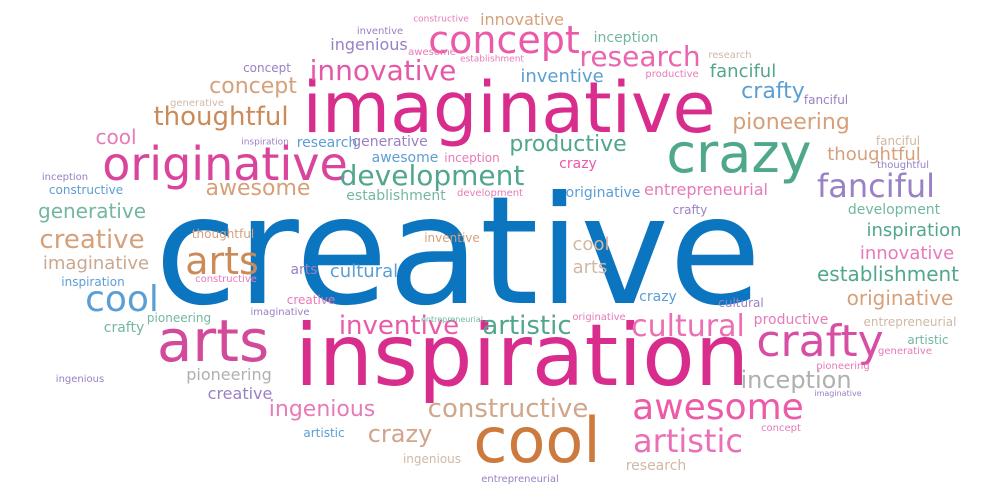 The image size is (997, 501). What do you see at coordinates (910, 322) in the screenshot?
I see `word-entrepreneurial-3: entrepreneurial` at bounding box center [910, 322].